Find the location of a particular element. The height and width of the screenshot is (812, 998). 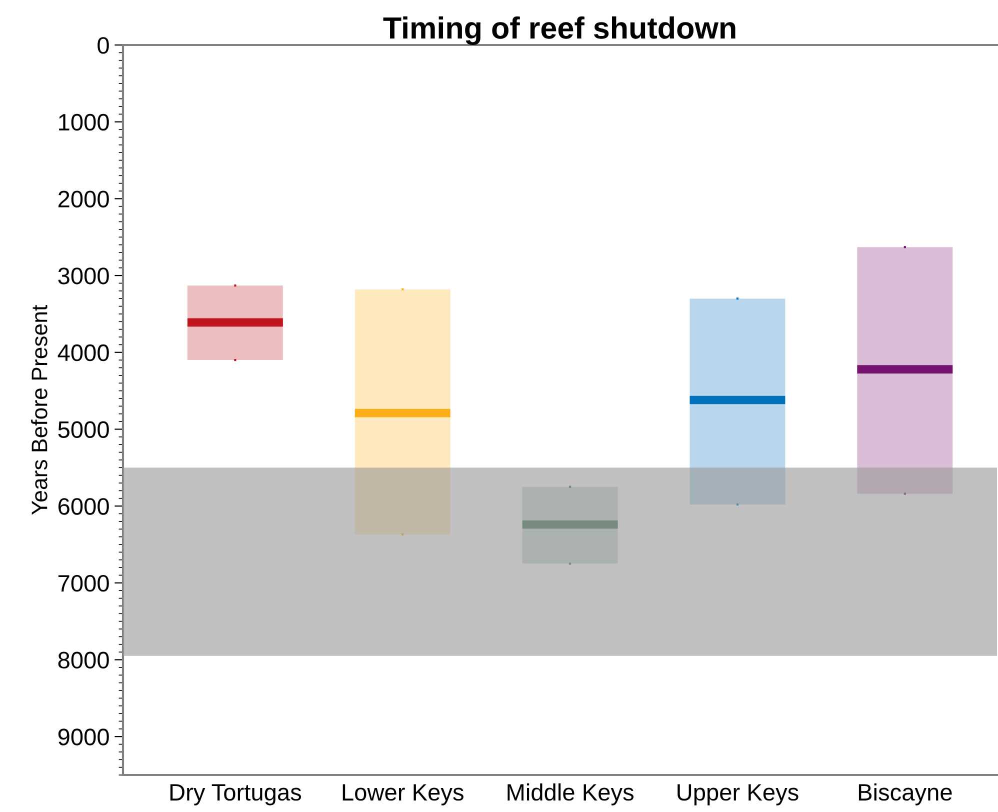

y-tick-label: 4000 is located at coordinates (83, 353).